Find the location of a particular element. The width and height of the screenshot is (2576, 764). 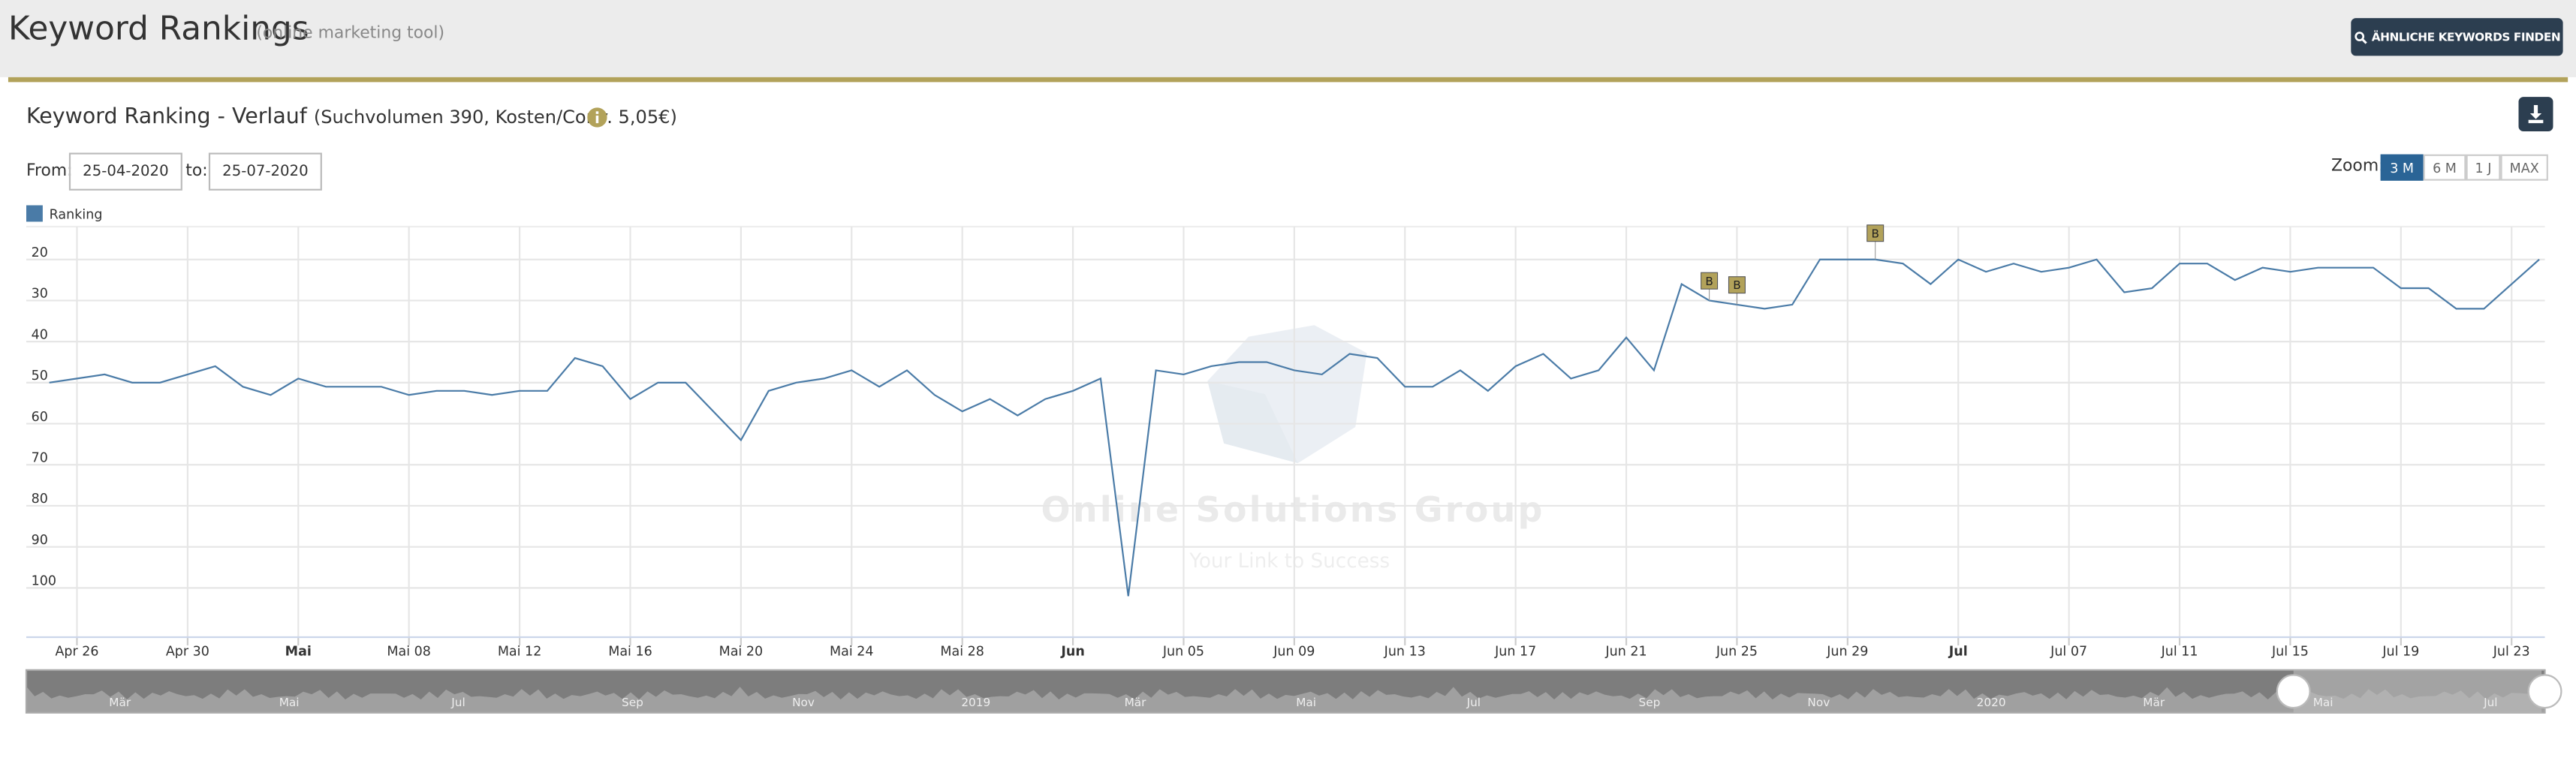

y-tick-label: 40 is located at coordinates (40, 335).